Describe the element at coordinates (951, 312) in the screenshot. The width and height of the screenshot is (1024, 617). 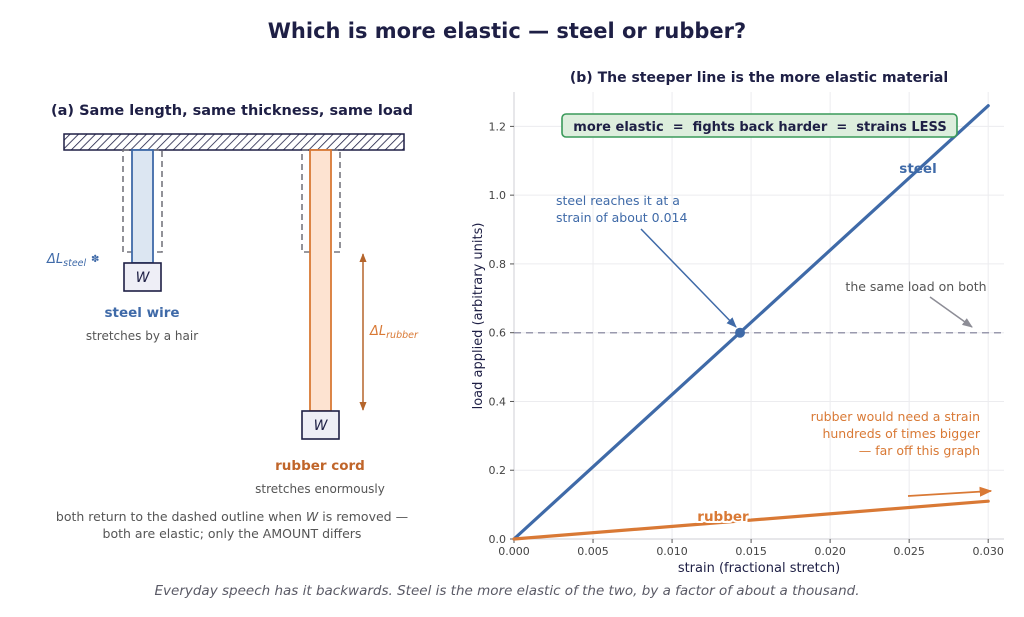
I see `same-load-arrow` at that location.